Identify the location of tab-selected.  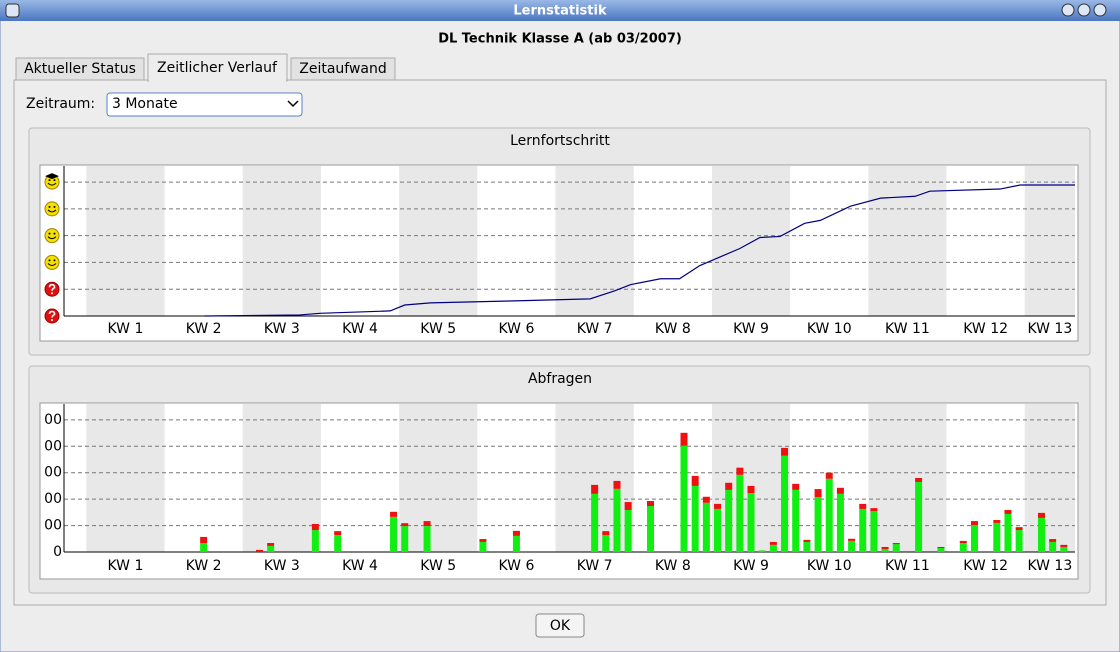
(217, 67).